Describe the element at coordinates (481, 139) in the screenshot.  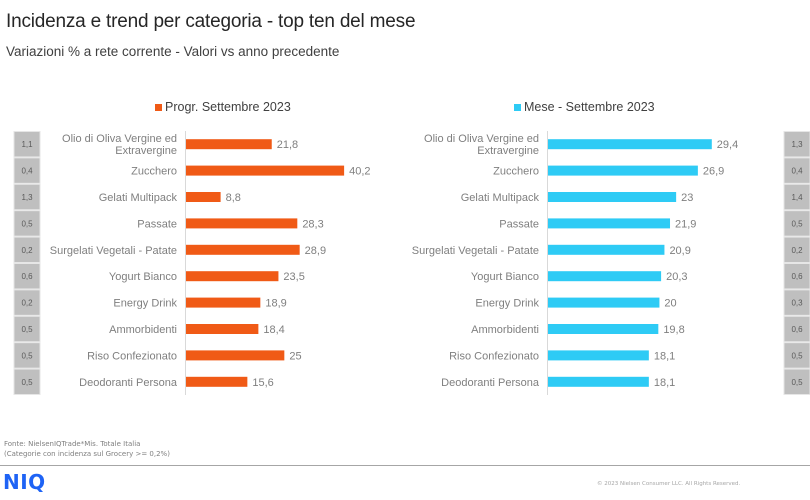
I see `right-category-label: Olio di Oliva Vergine ed` at that location.